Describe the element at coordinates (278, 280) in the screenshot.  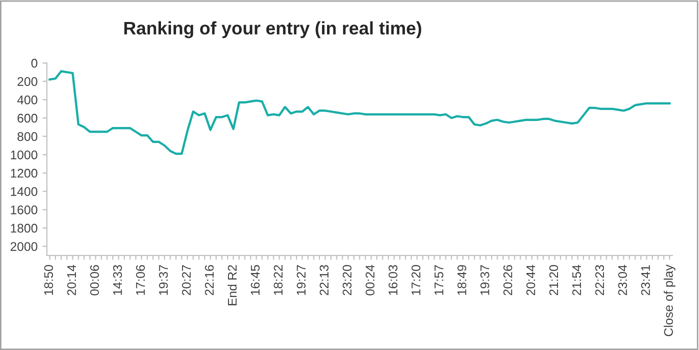
I see `x-tick-label: 18:22` at that location.